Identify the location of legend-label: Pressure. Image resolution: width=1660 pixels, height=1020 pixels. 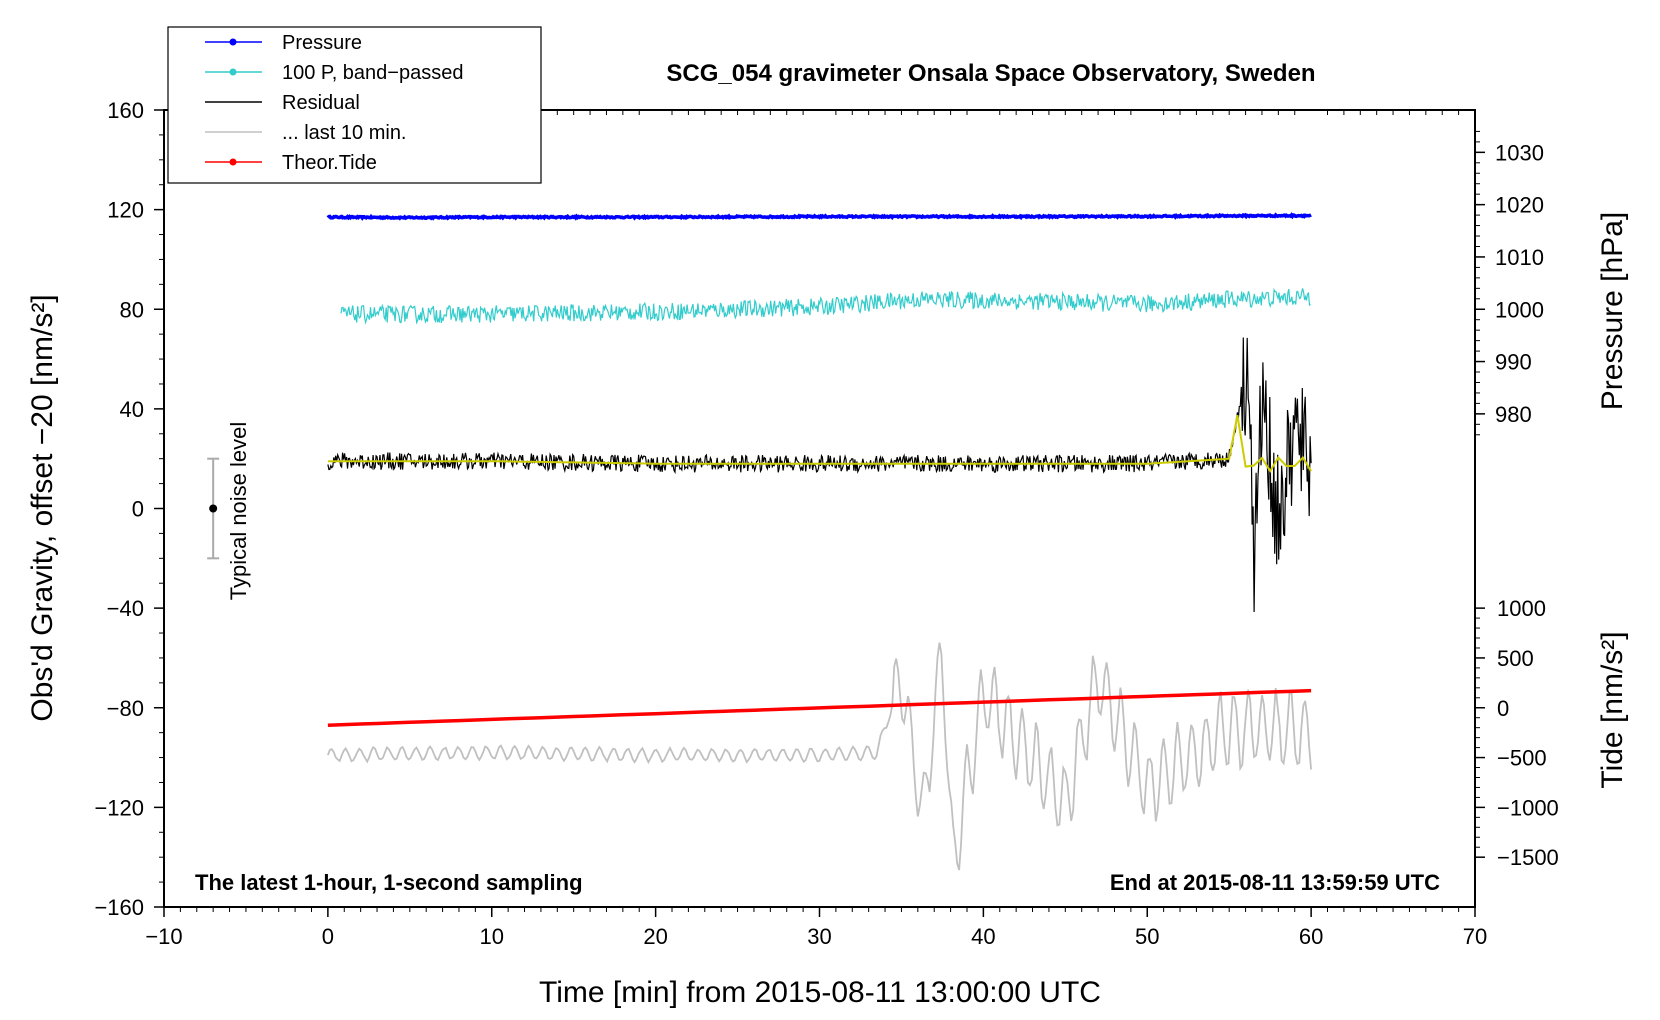
(322, 43).